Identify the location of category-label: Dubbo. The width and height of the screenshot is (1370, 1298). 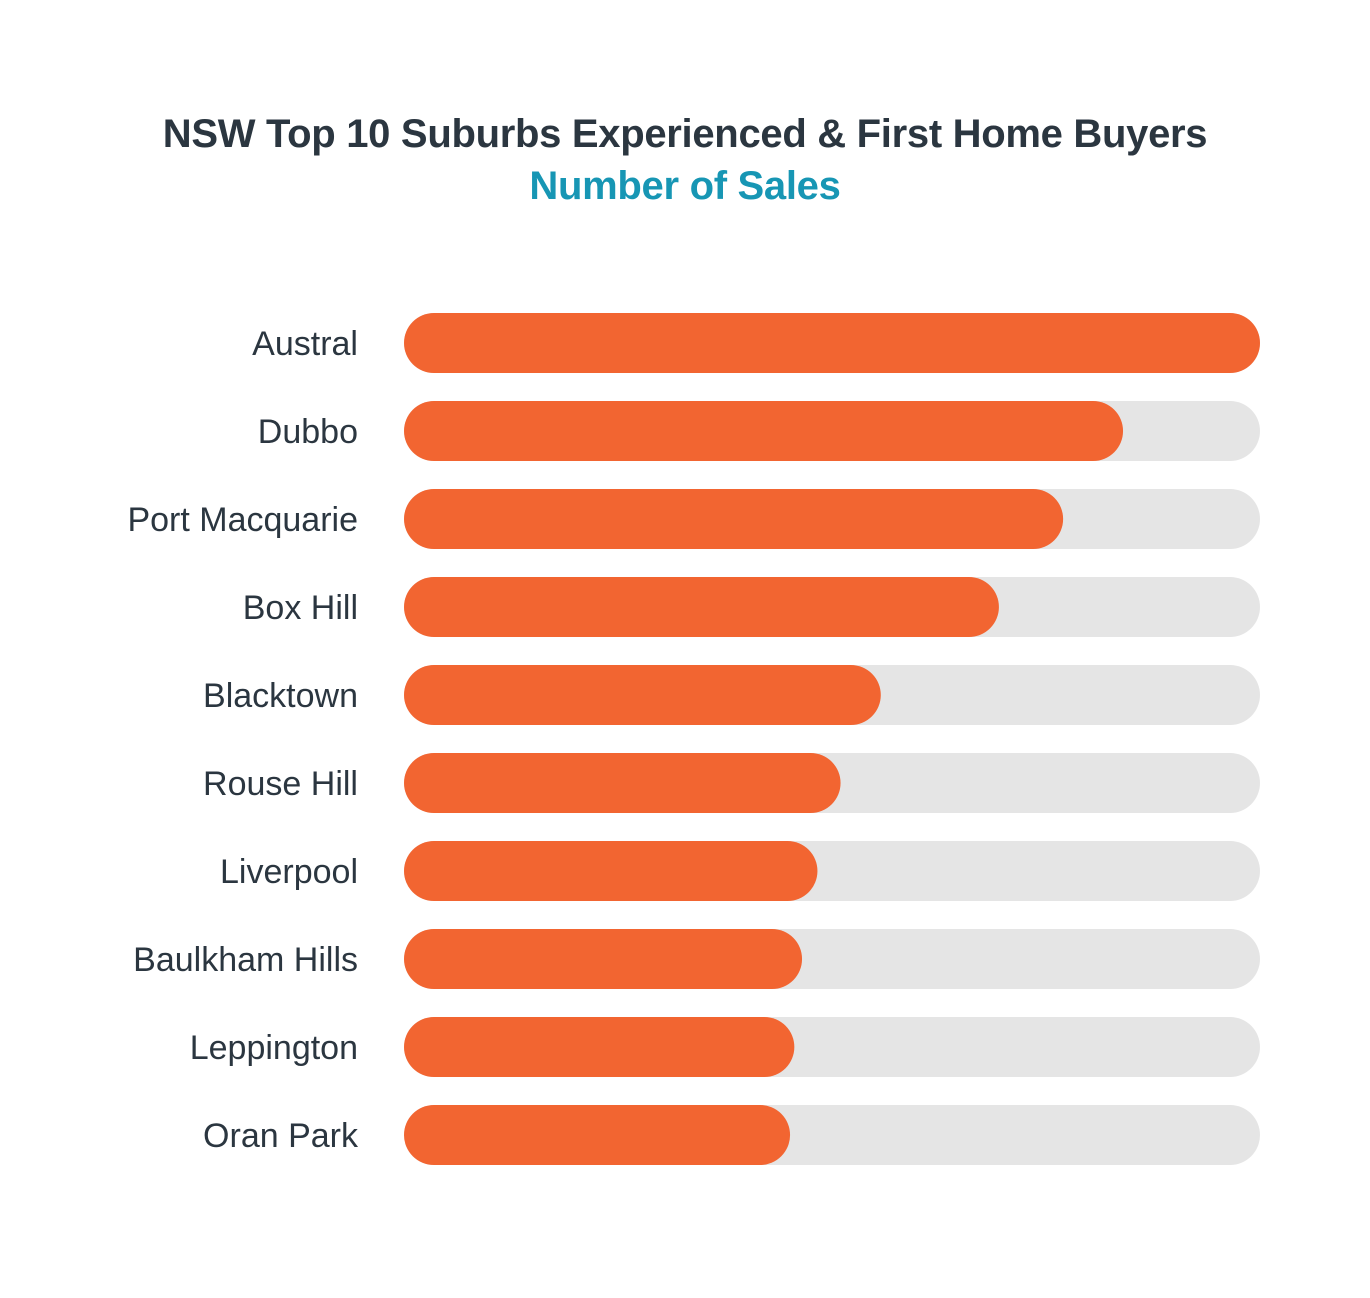
(308, 432).